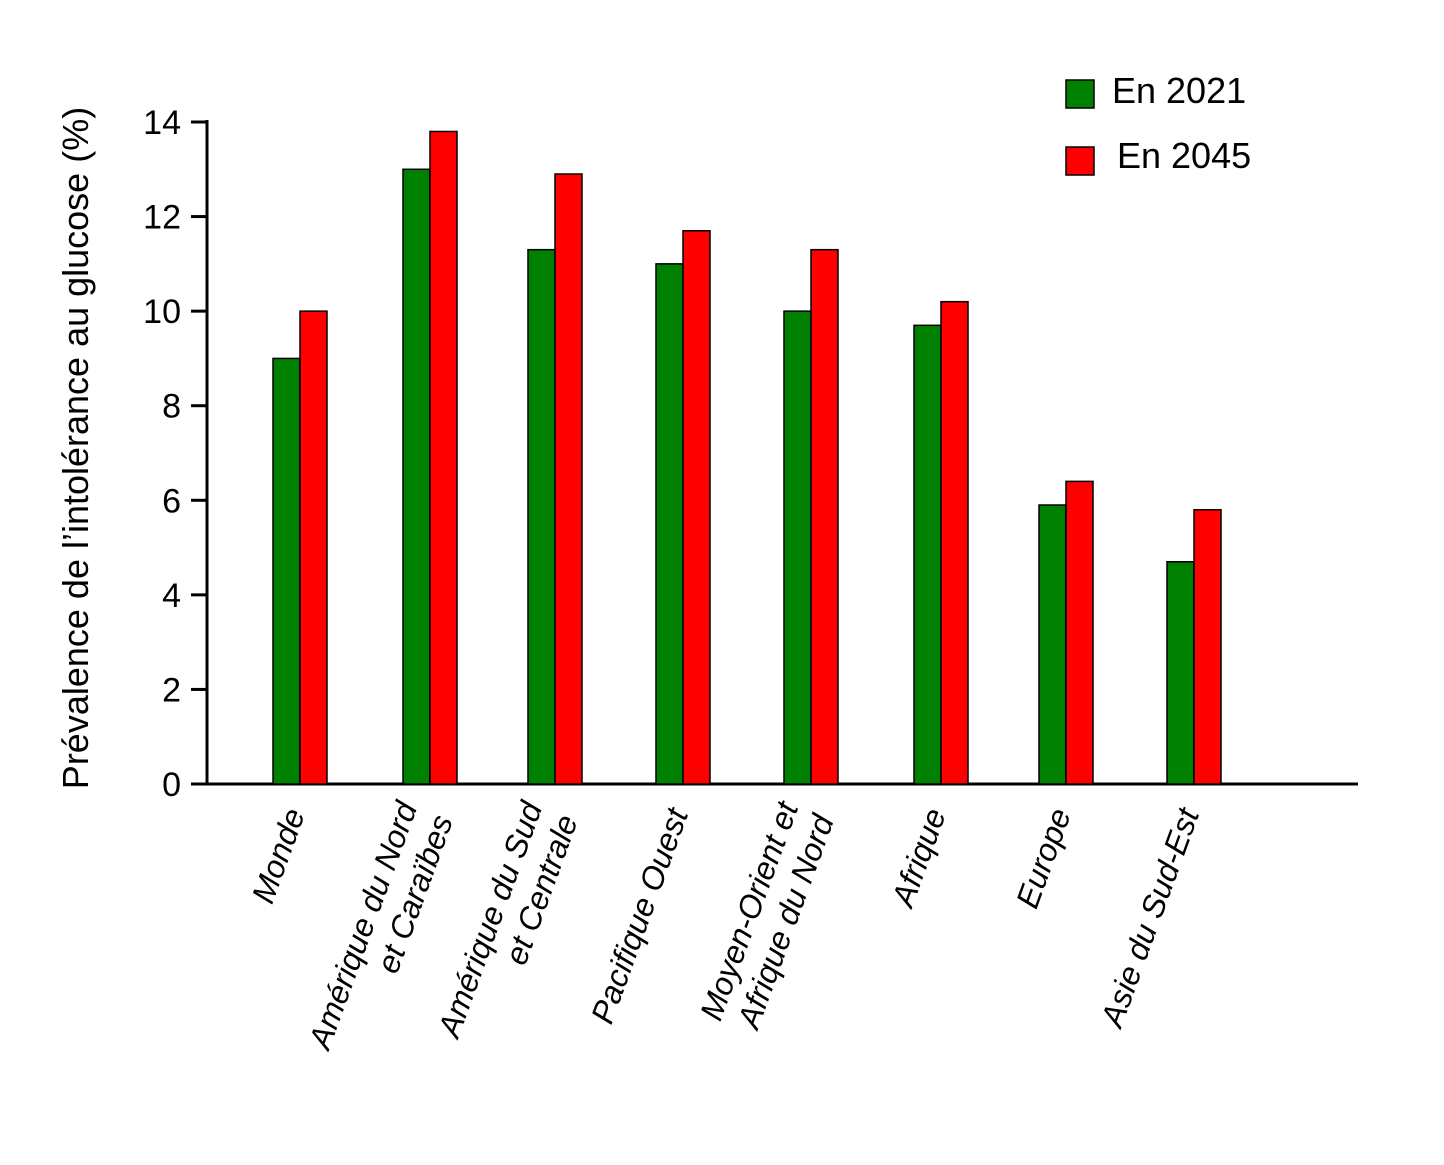 Image resolution: width=1444 pixels, height=1165 pixels. I want to click on y-tick-label: 12, so click(162, 218).